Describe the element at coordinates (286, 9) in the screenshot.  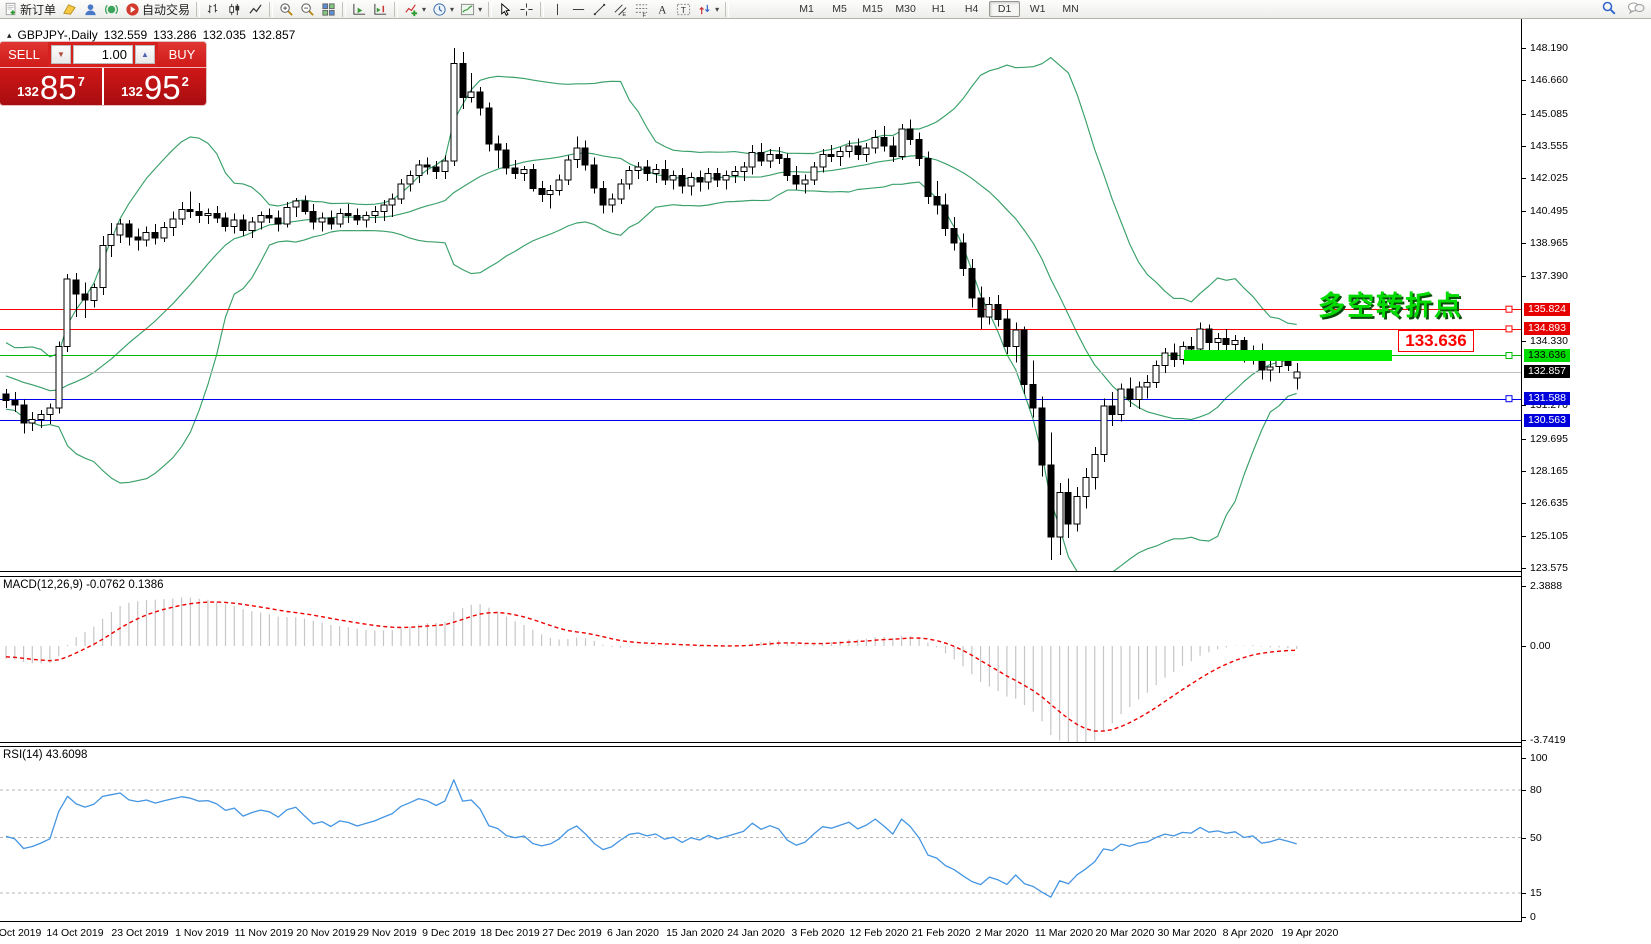
I see `zoom-in-button` at that location.